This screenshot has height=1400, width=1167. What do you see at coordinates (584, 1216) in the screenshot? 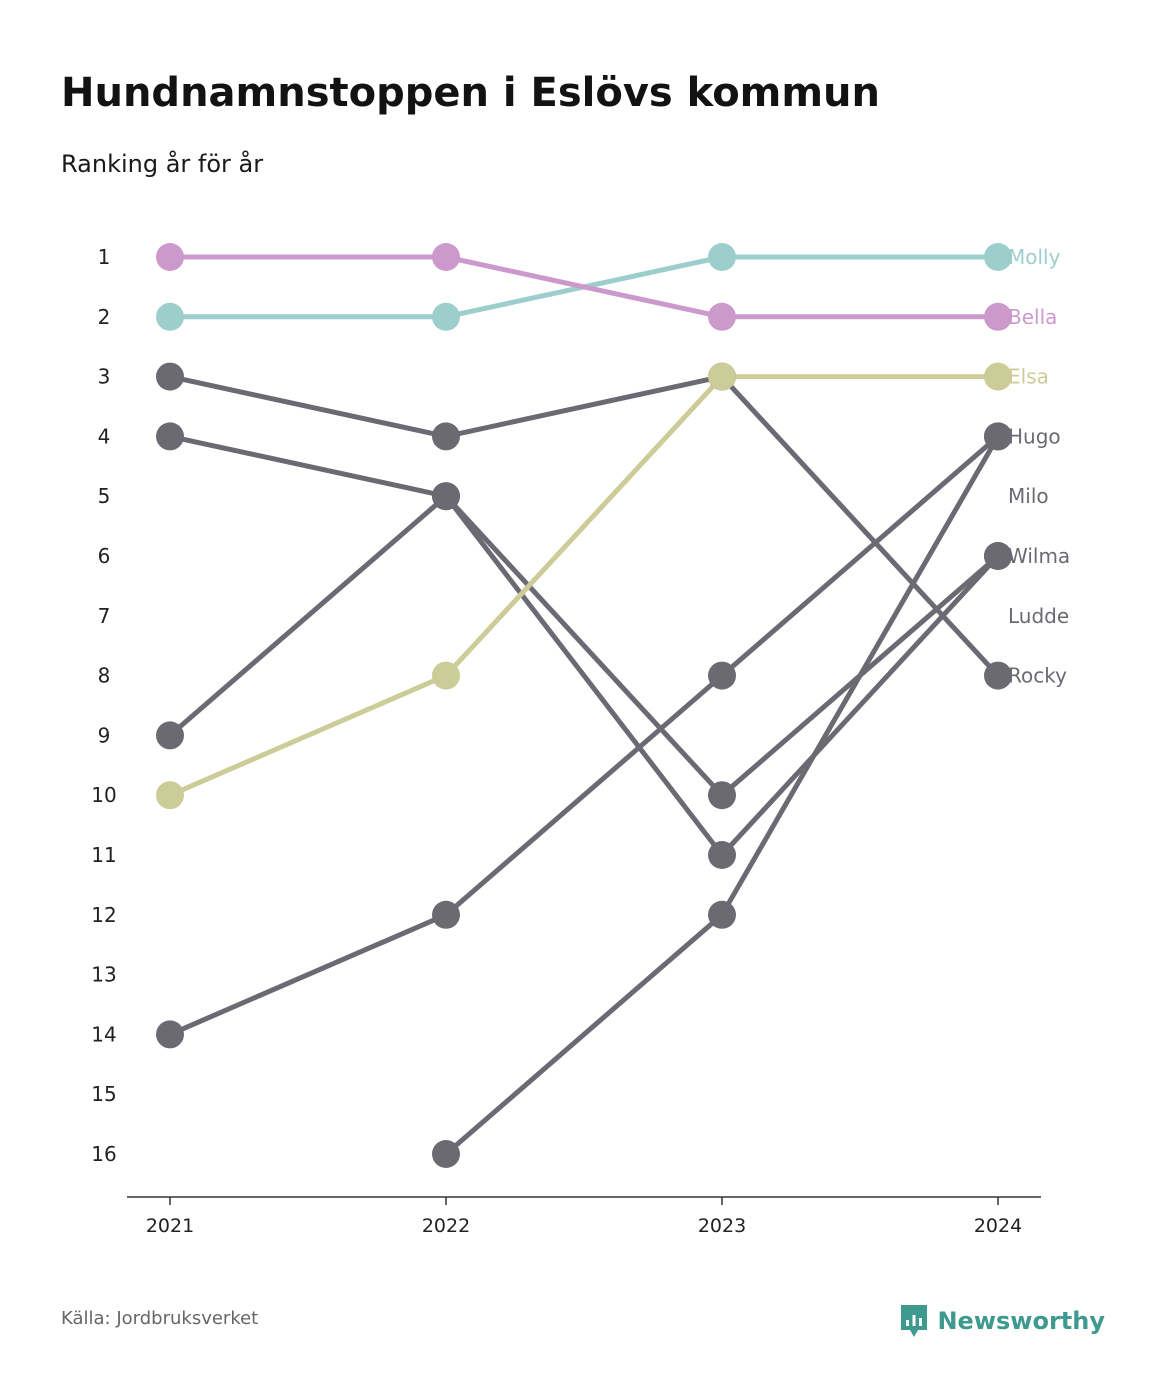
I see `x-axis: 2021 2022 2023 2024` at bounding box center [584, 1216].